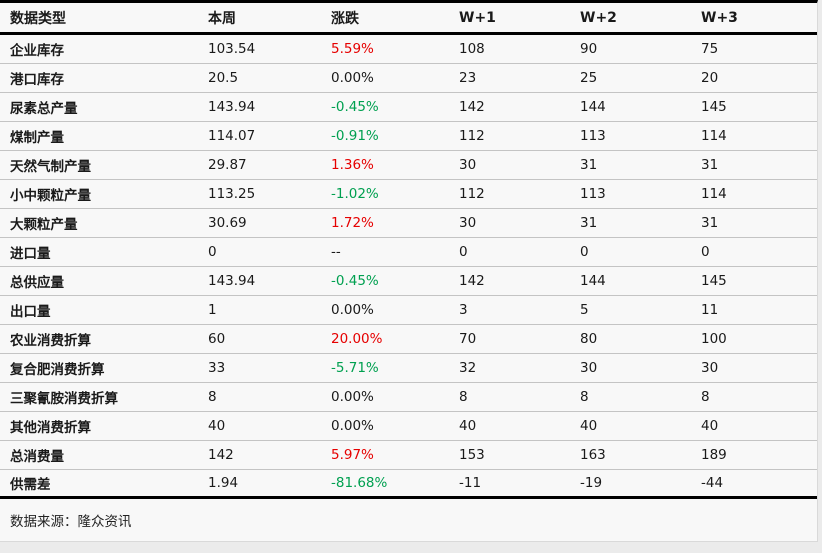 The height and width of the screenshot is (553, 822). What do you see at coordinates (589, 339) in the screenshot?
I see `cell-w2: 80` at bounding box center [589, 339].